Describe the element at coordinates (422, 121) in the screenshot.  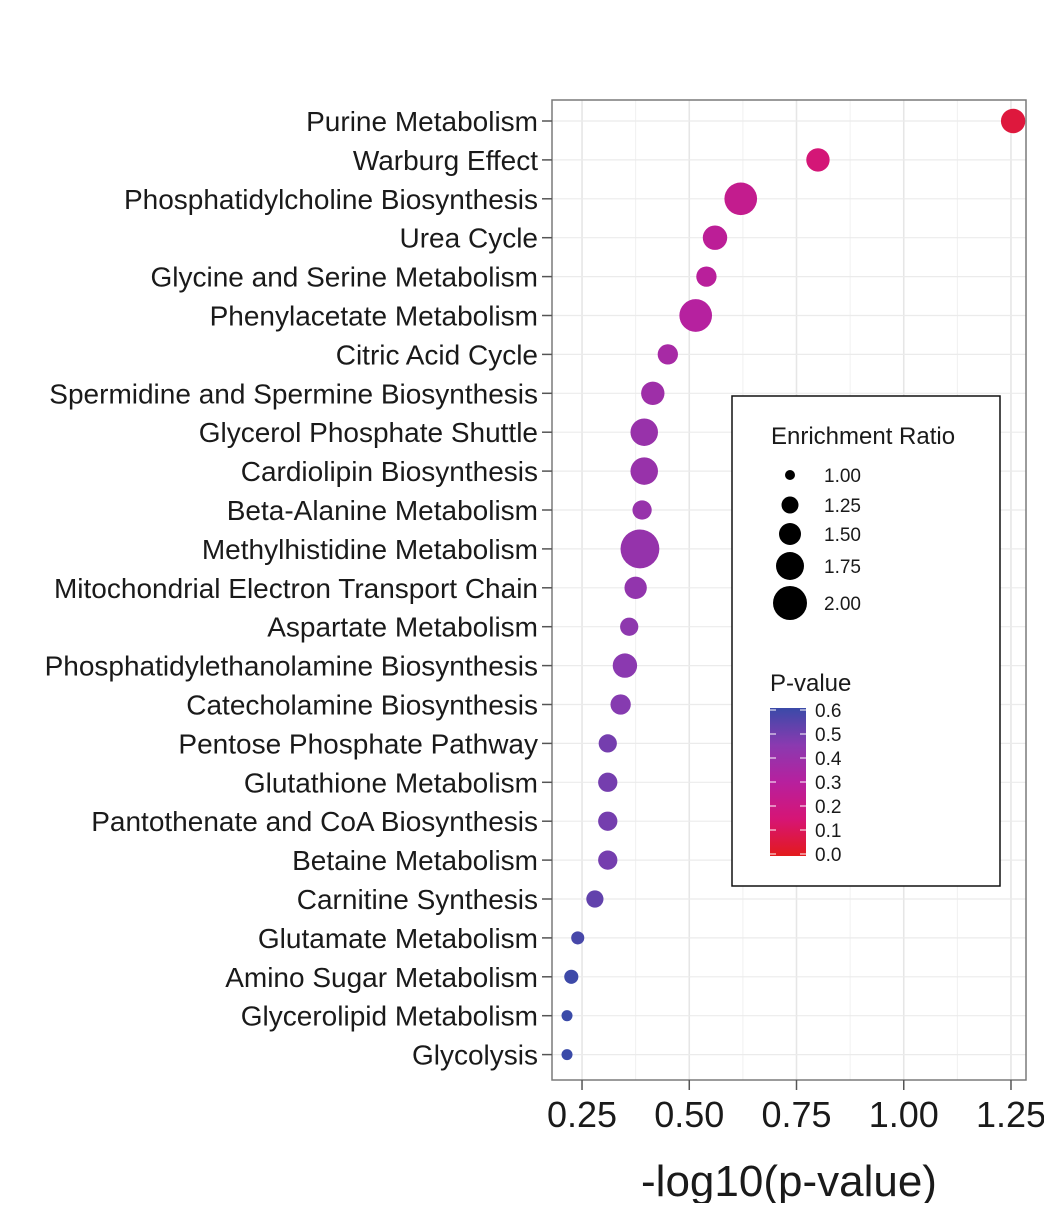
I see `category-label: Purine Metabolism` at that location.